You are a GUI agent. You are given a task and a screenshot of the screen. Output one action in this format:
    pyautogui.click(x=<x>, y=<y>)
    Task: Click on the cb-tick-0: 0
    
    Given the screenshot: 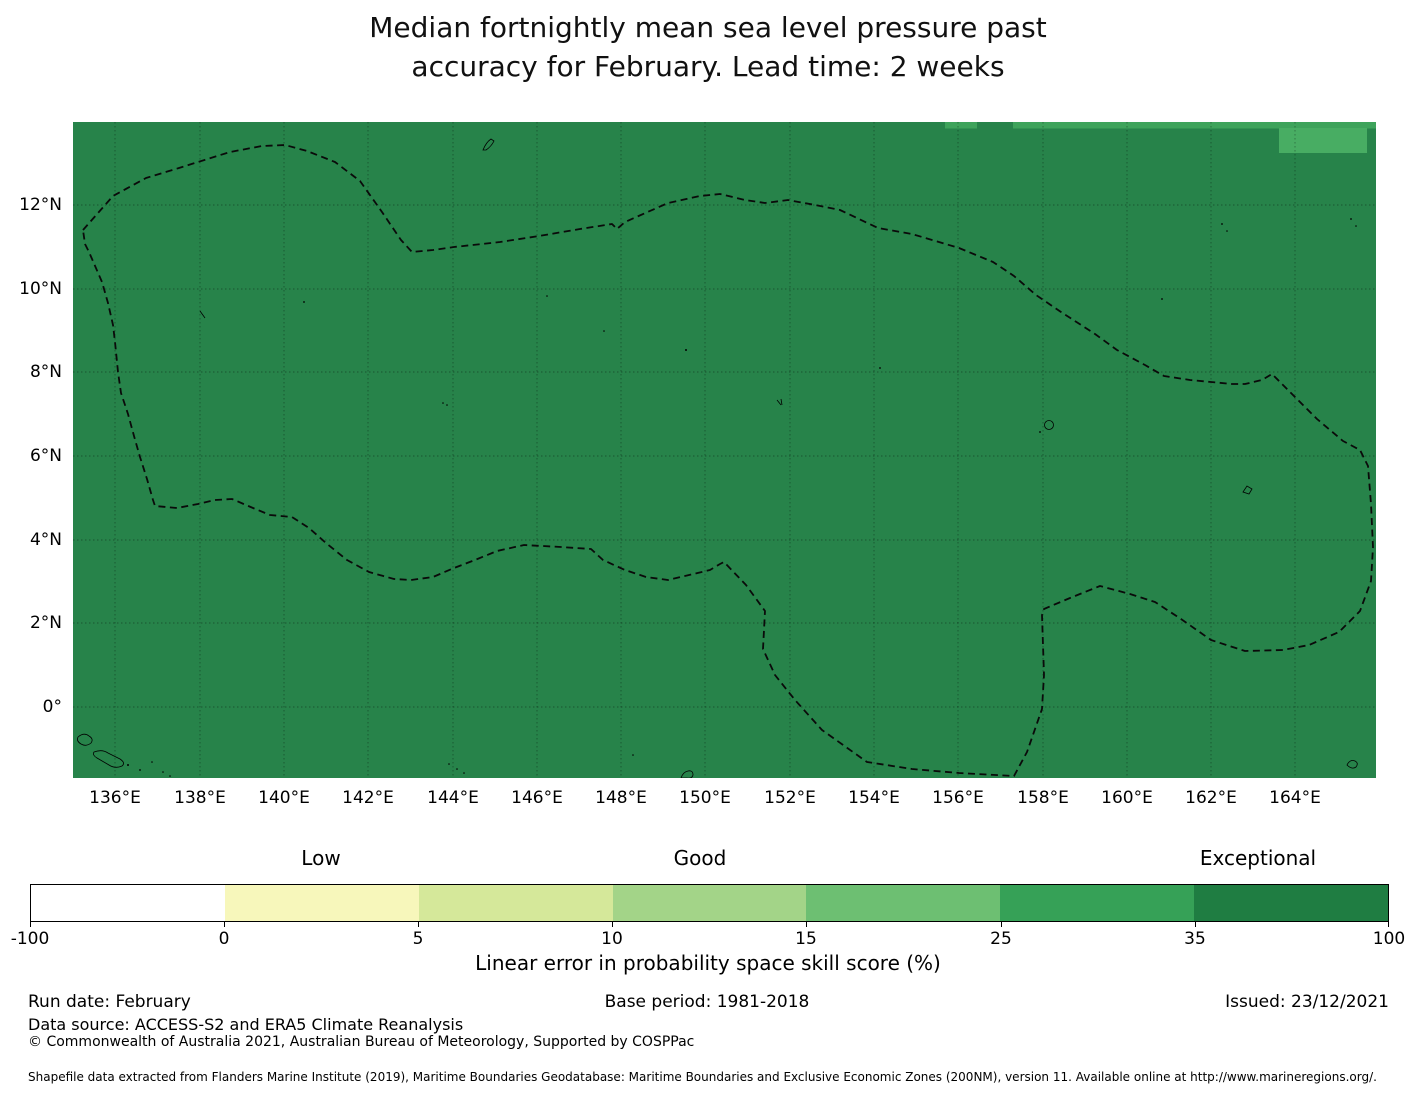 What is the action you would take?
    pyautogui.click(x=224, y=939)
    